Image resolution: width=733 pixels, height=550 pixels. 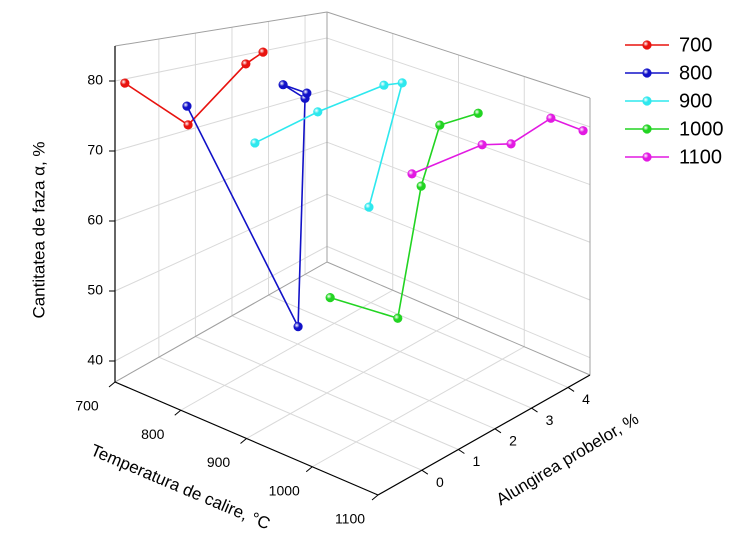 I want to click on y-tick-label: 1, so click(x=477, y=461).